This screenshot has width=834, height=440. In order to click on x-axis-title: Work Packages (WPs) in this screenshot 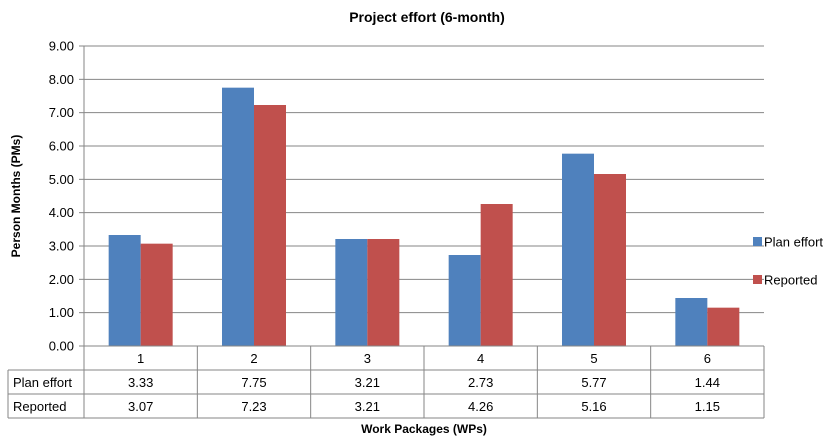, I will do `click(424, 429)`.